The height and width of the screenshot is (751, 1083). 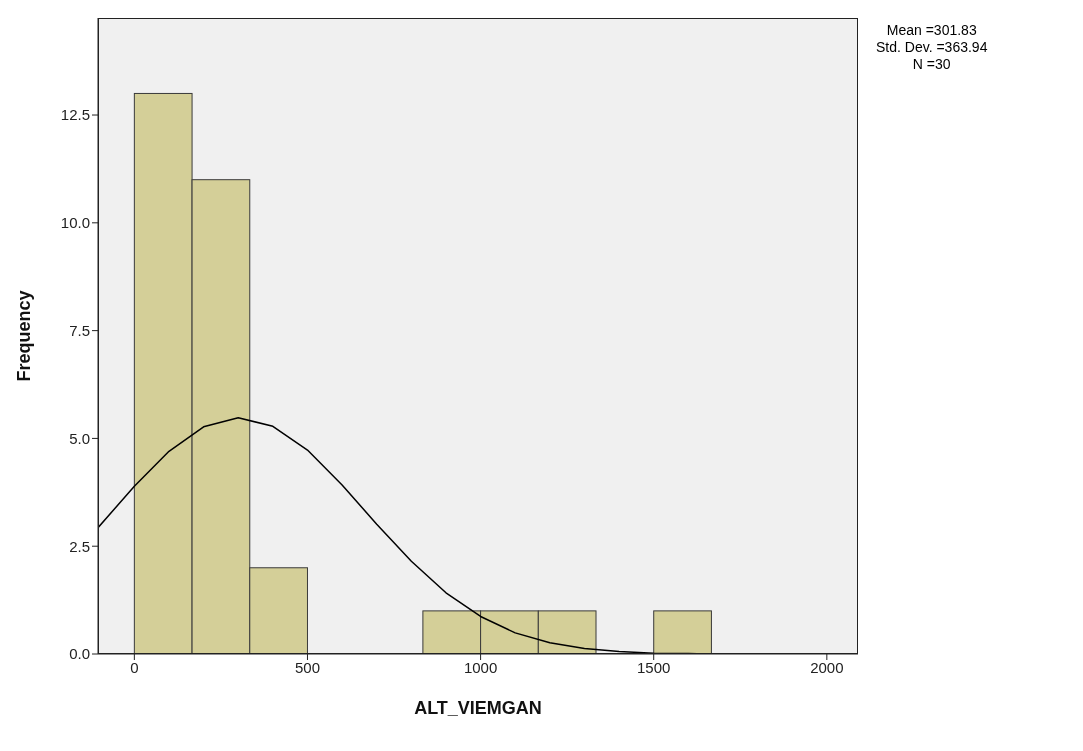 What do you see at coordinates (654, 667) in the screenshot?
I see `x-tick-label: 1500` at bounding box center [654, 667].